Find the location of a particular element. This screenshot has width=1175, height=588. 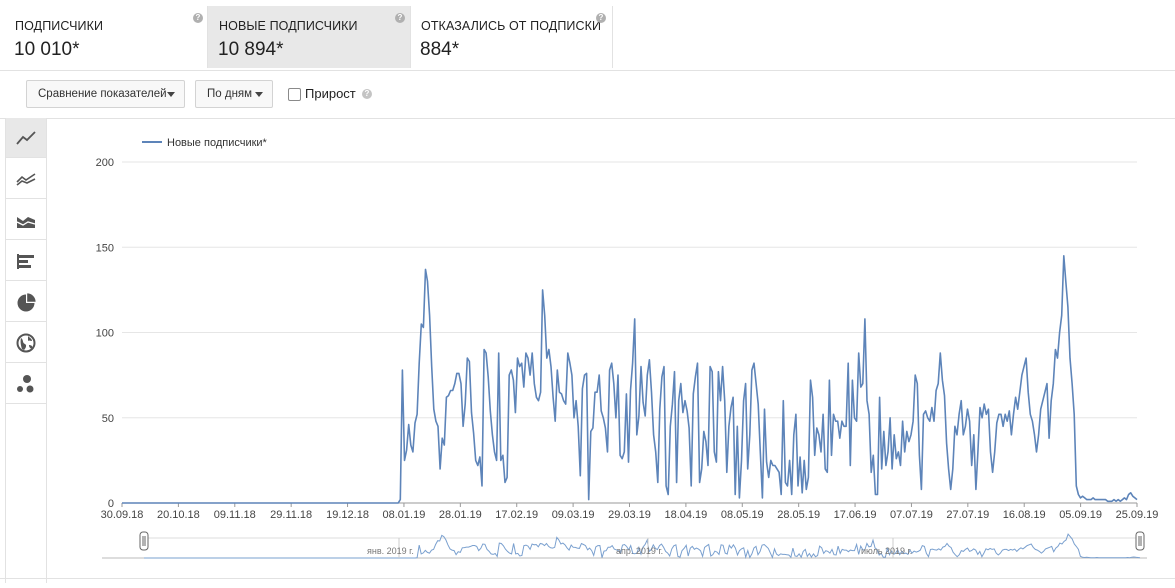

period-dropdown: По дням is located at coordinates (234, 94).